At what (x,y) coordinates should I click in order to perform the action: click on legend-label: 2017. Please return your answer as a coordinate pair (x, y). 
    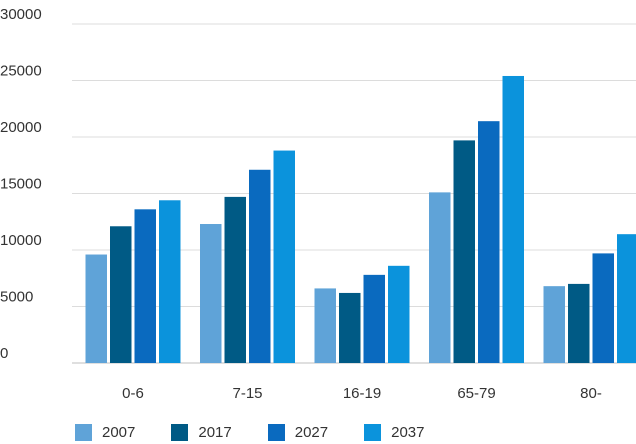
    Looking at the image, I should click on (215, 432).